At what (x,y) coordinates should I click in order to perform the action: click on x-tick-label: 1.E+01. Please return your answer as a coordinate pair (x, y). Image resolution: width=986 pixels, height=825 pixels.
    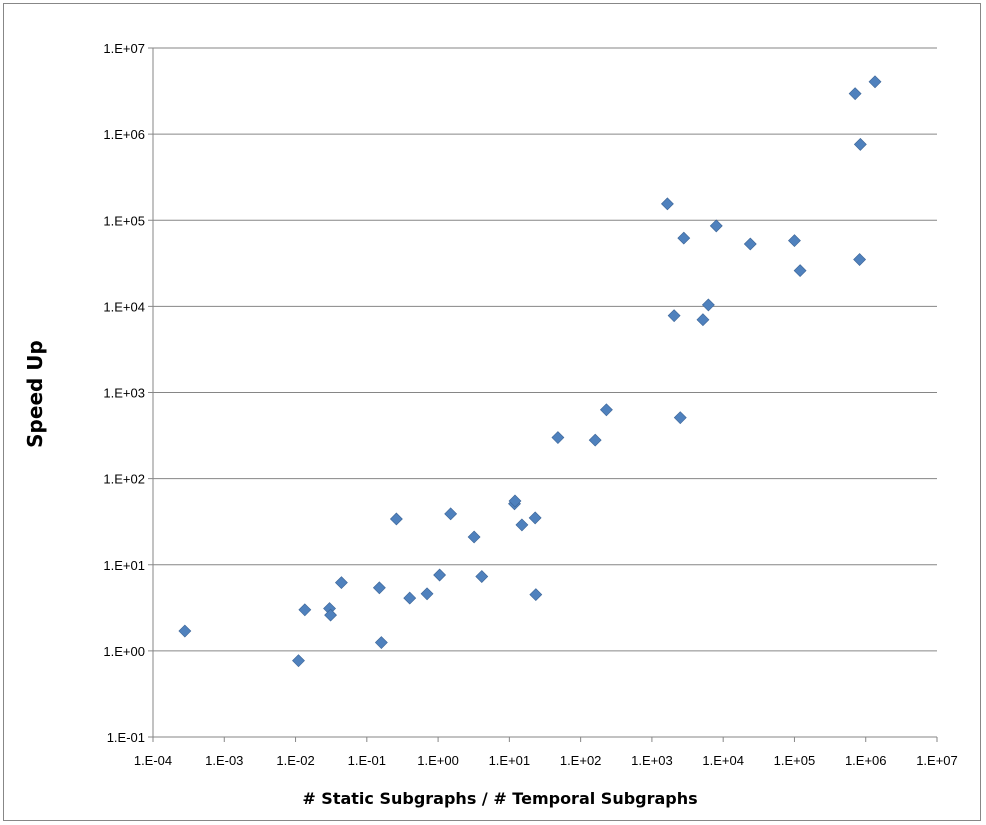
    Looking at the image, I should click on (510, 760).